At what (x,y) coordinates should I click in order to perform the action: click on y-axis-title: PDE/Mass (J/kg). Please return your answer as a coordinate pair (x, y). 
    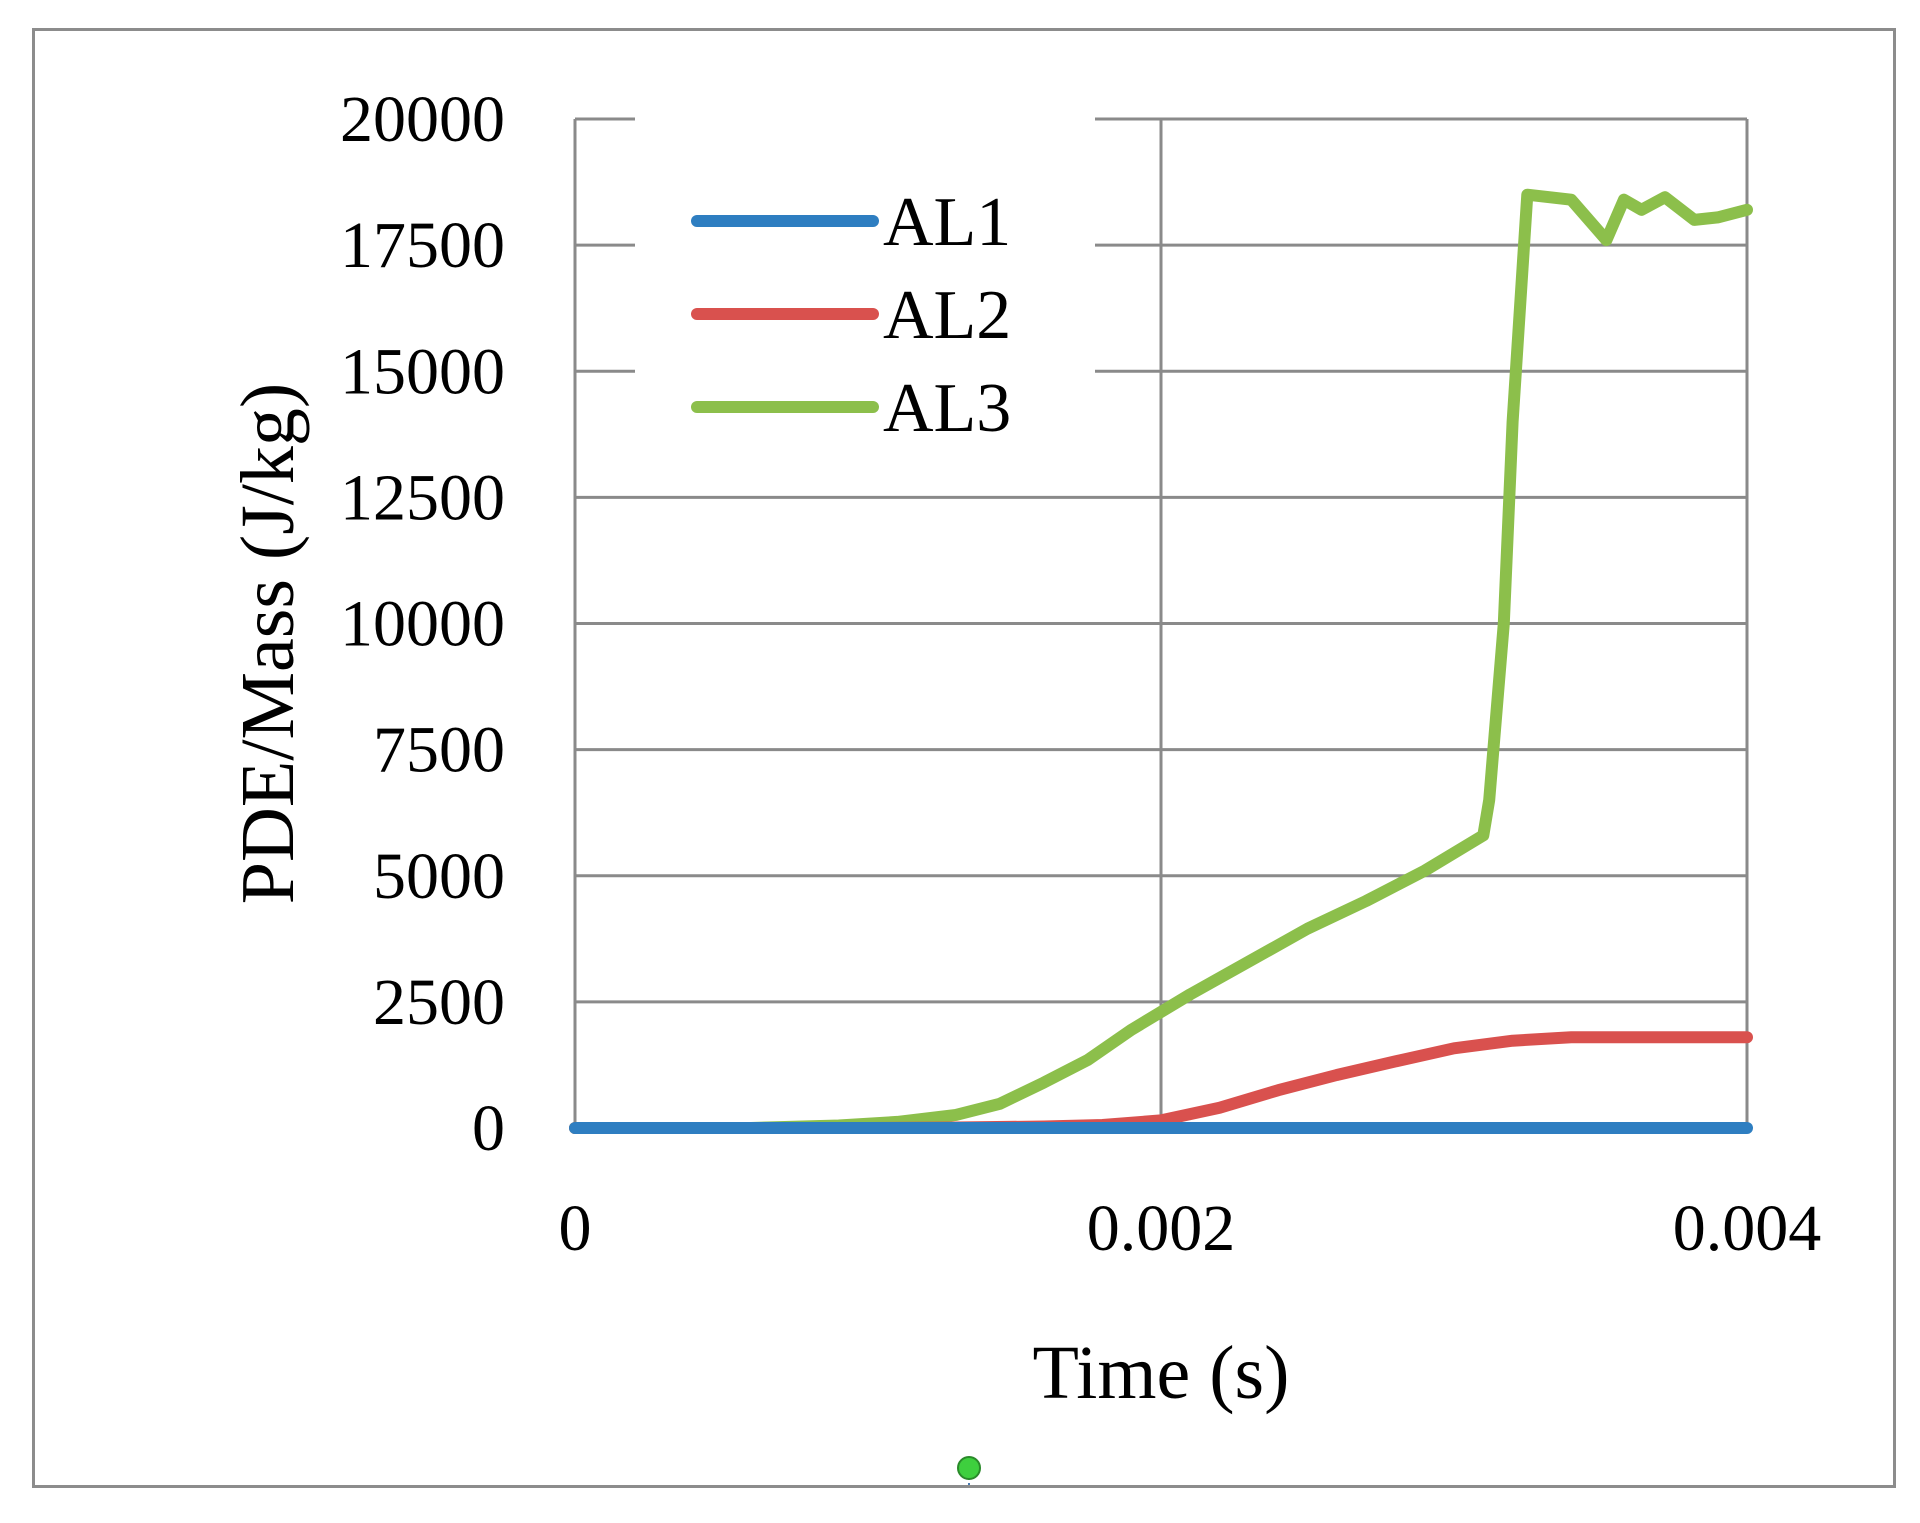
    Looking at the image, I should click on (268, 643).